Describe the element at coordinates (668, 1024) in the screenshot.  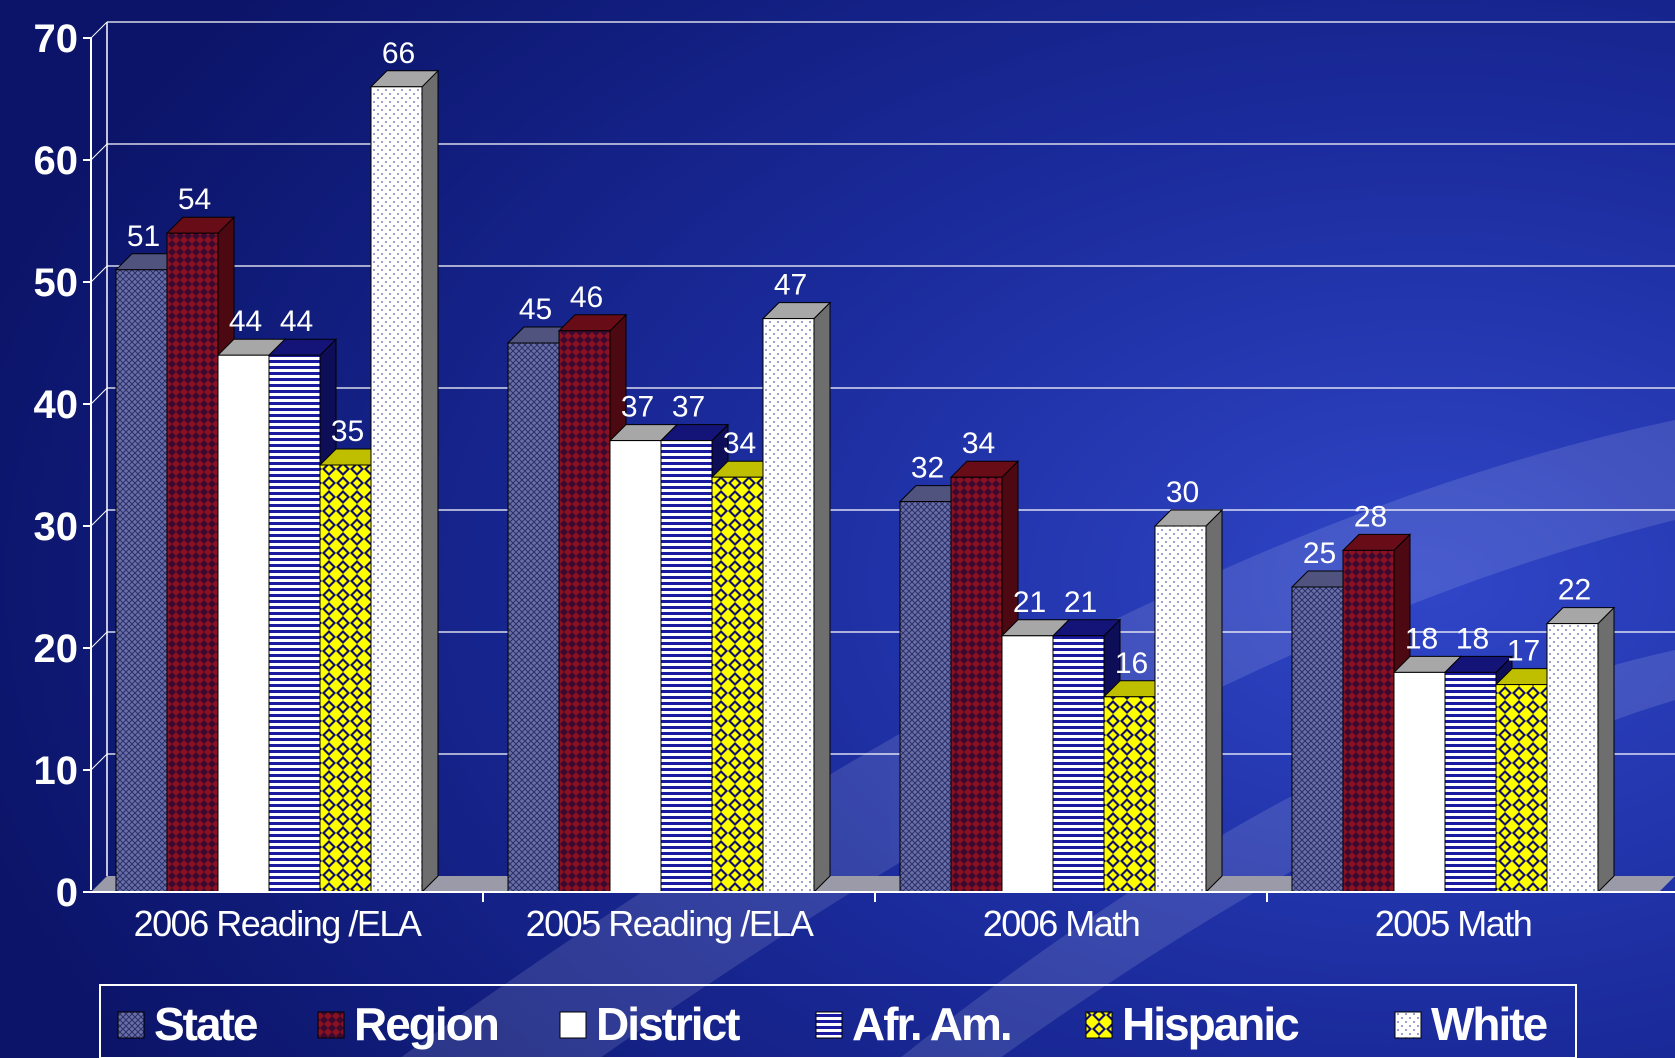
I see `legend-label: District` at that location.